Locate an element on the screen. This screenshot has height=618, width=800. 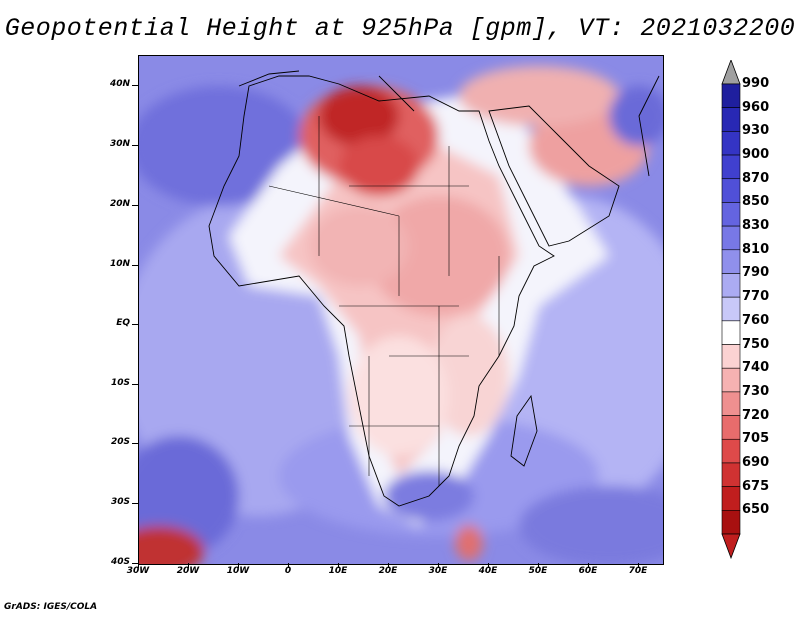
colorbar-label: 960 is located at coordinates (756, 107).